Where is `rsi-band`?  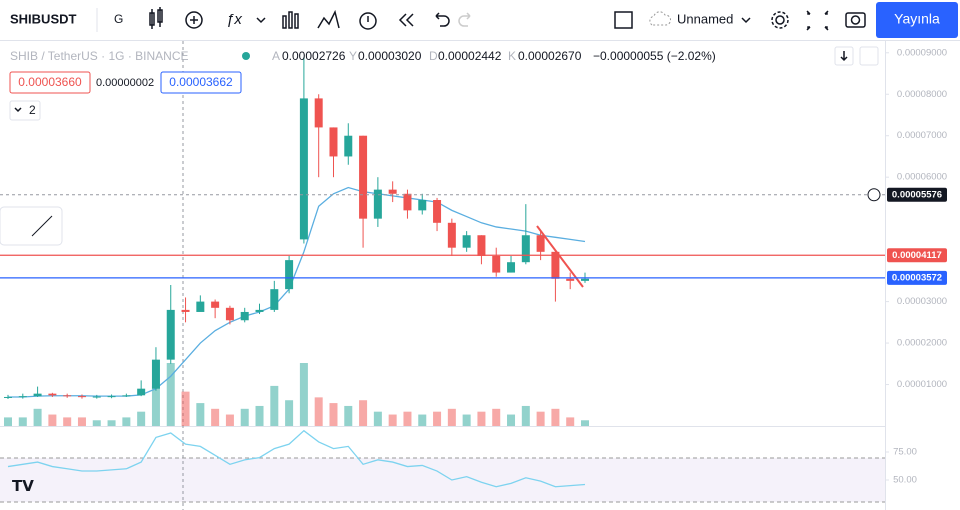
rsi-band is located at coordinates (442, 480).